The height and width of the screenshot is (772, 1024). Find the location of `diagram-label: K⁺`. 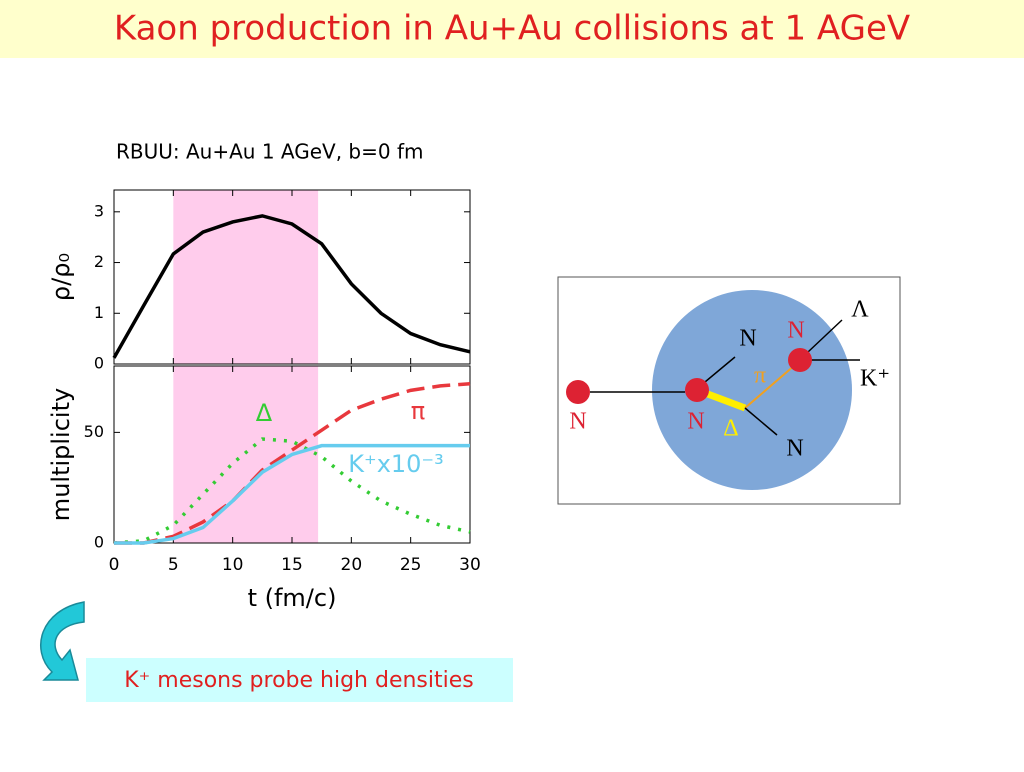

diagram-label: K⁺ is located at coordinates (875, 379).